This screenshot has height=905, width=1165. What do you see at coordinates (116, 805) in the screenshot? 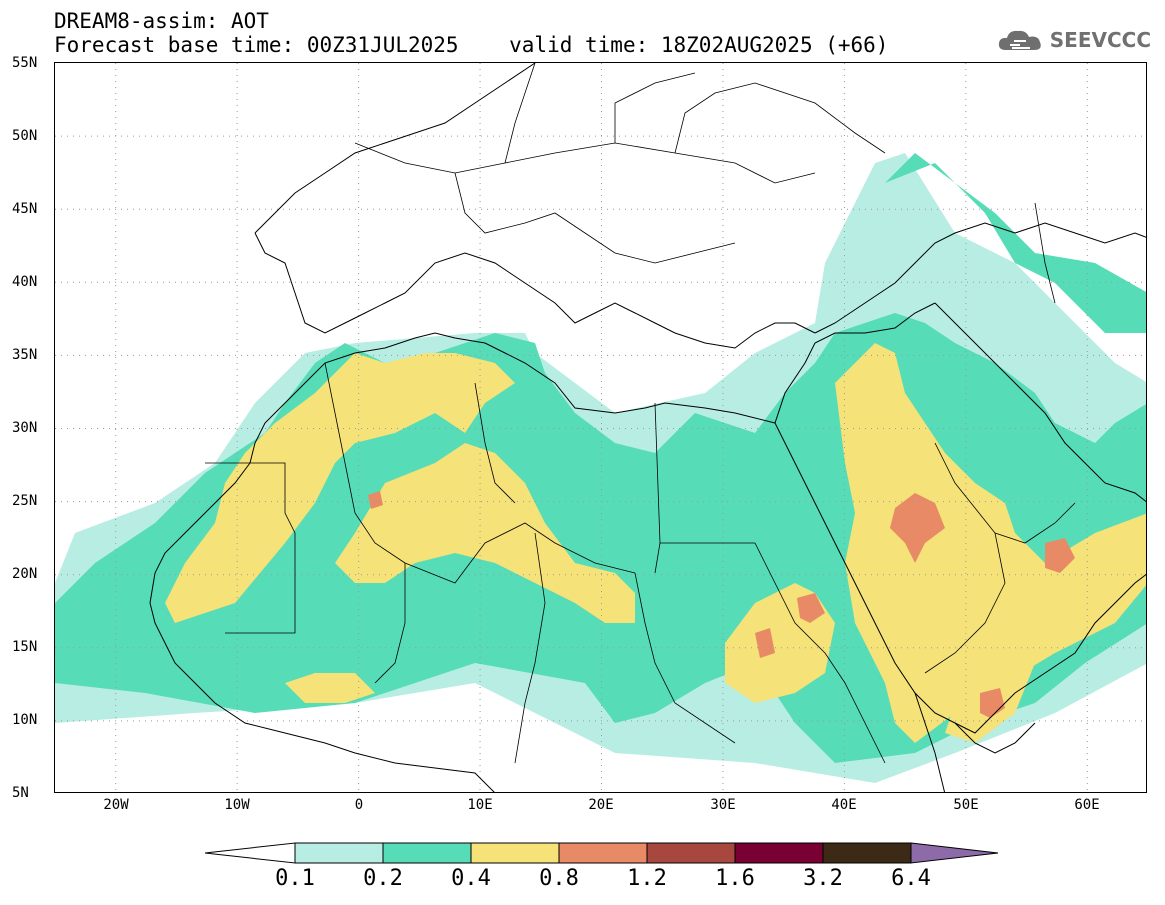
I see `lon-label-20w: 20W` at bounding box center [116, 805].